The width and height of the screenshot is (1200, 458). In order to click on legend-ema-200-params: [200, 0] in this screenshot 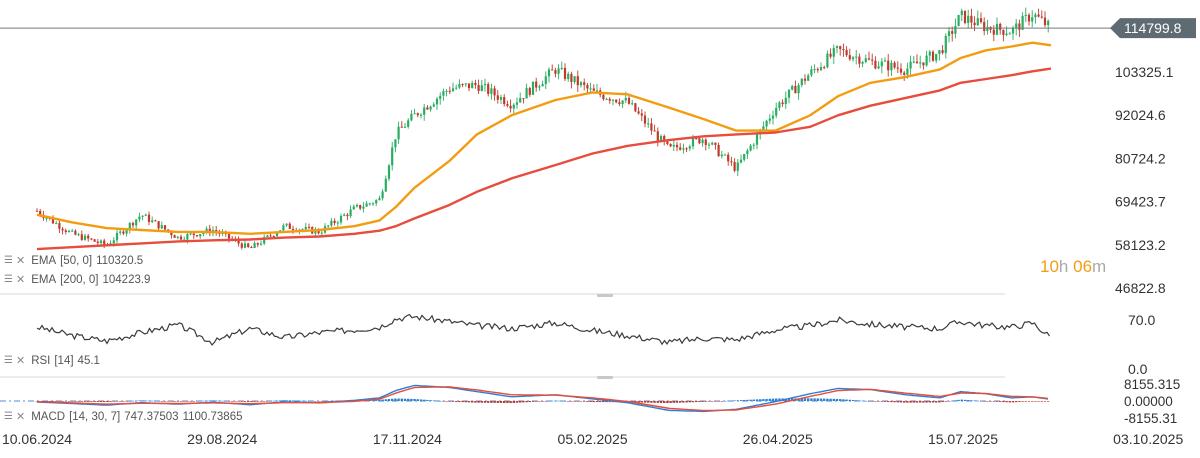, I will do `click(79, 279)`.